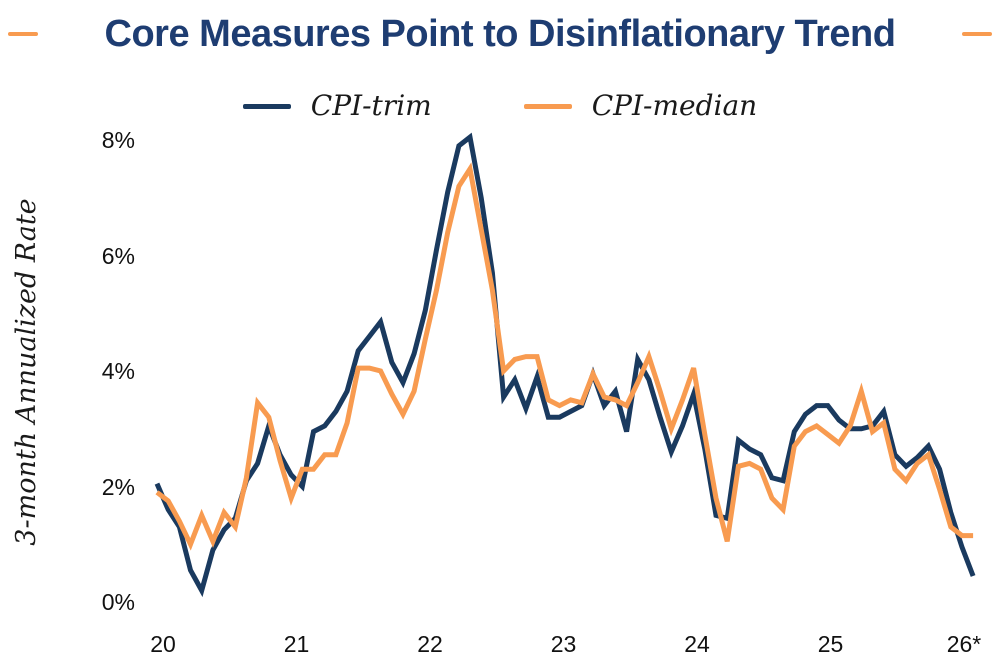  I want to click on x-tick-label: 22, so click(430, 644).